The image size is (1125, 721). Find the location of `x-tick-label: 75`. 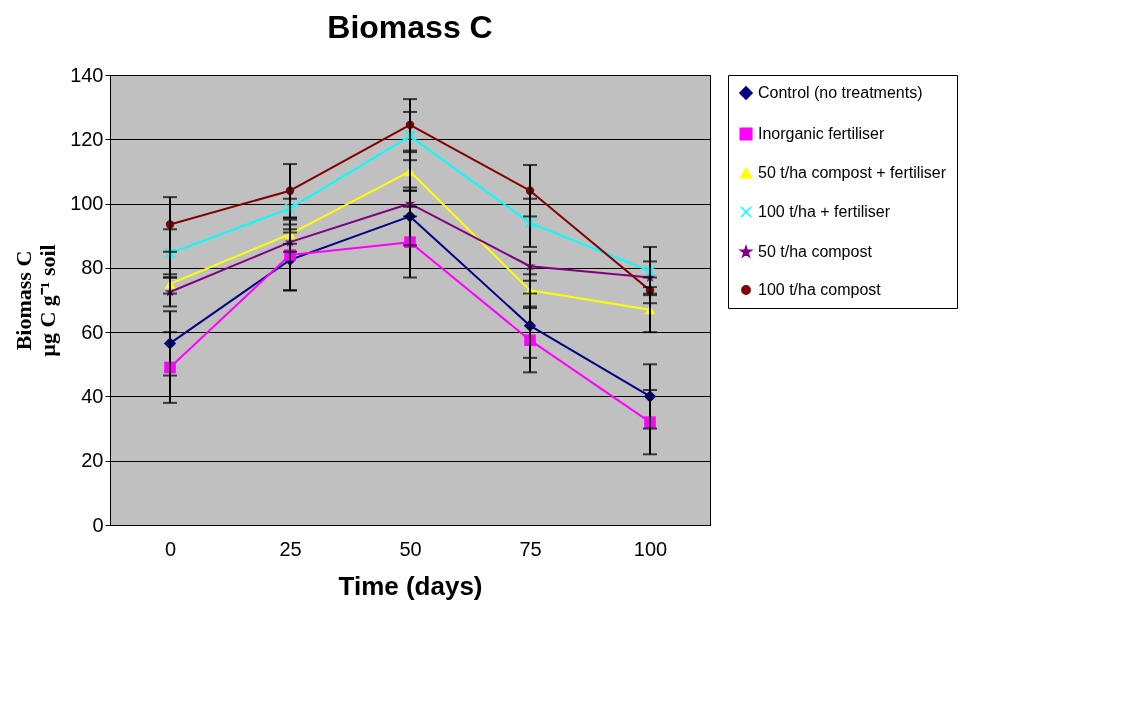

x-tick-label: 75 is located at coordinates (530, 548).